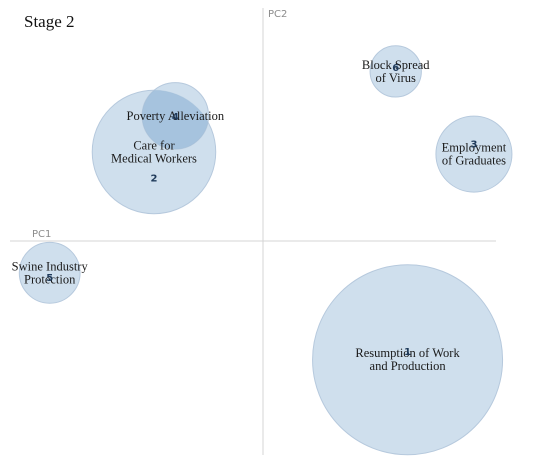  I want to click on y-axis-title: PC2, so click(277, 14).